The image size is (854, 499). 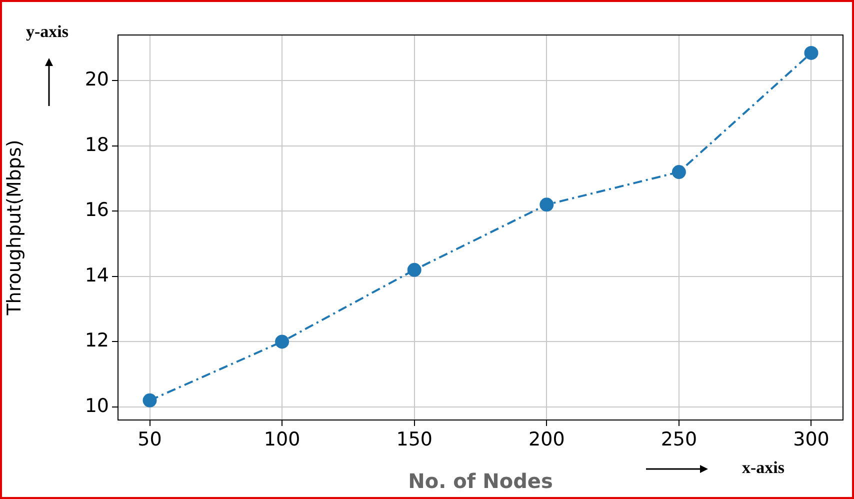 What do you see at coordinates (679, 439) in the screenshot?
I see `x-tick-label: 250` at bounding box center [679, 439].